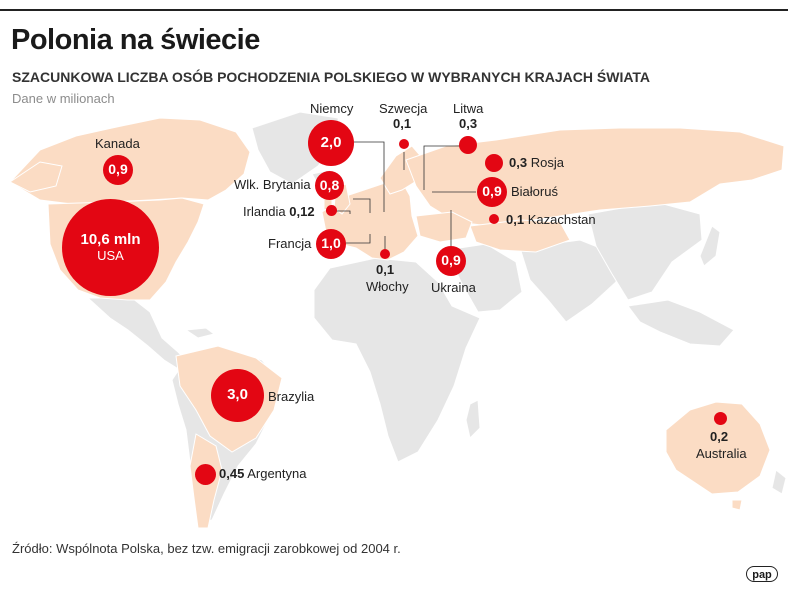 This screenshot has height=590, width=788. Describe the element at coordinates (291, 396) in the screenshot. I see `label-brazil: Brazylia` at that location.